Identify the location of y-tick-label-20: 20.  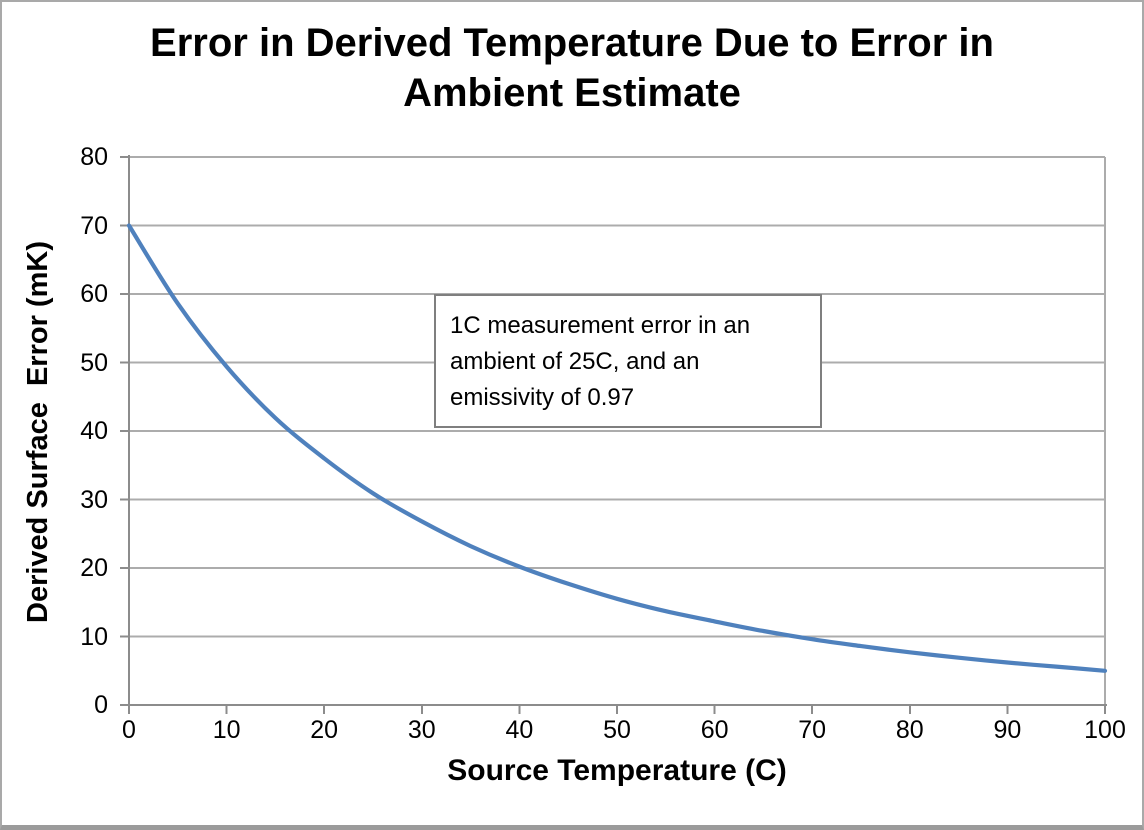
(94, 568).